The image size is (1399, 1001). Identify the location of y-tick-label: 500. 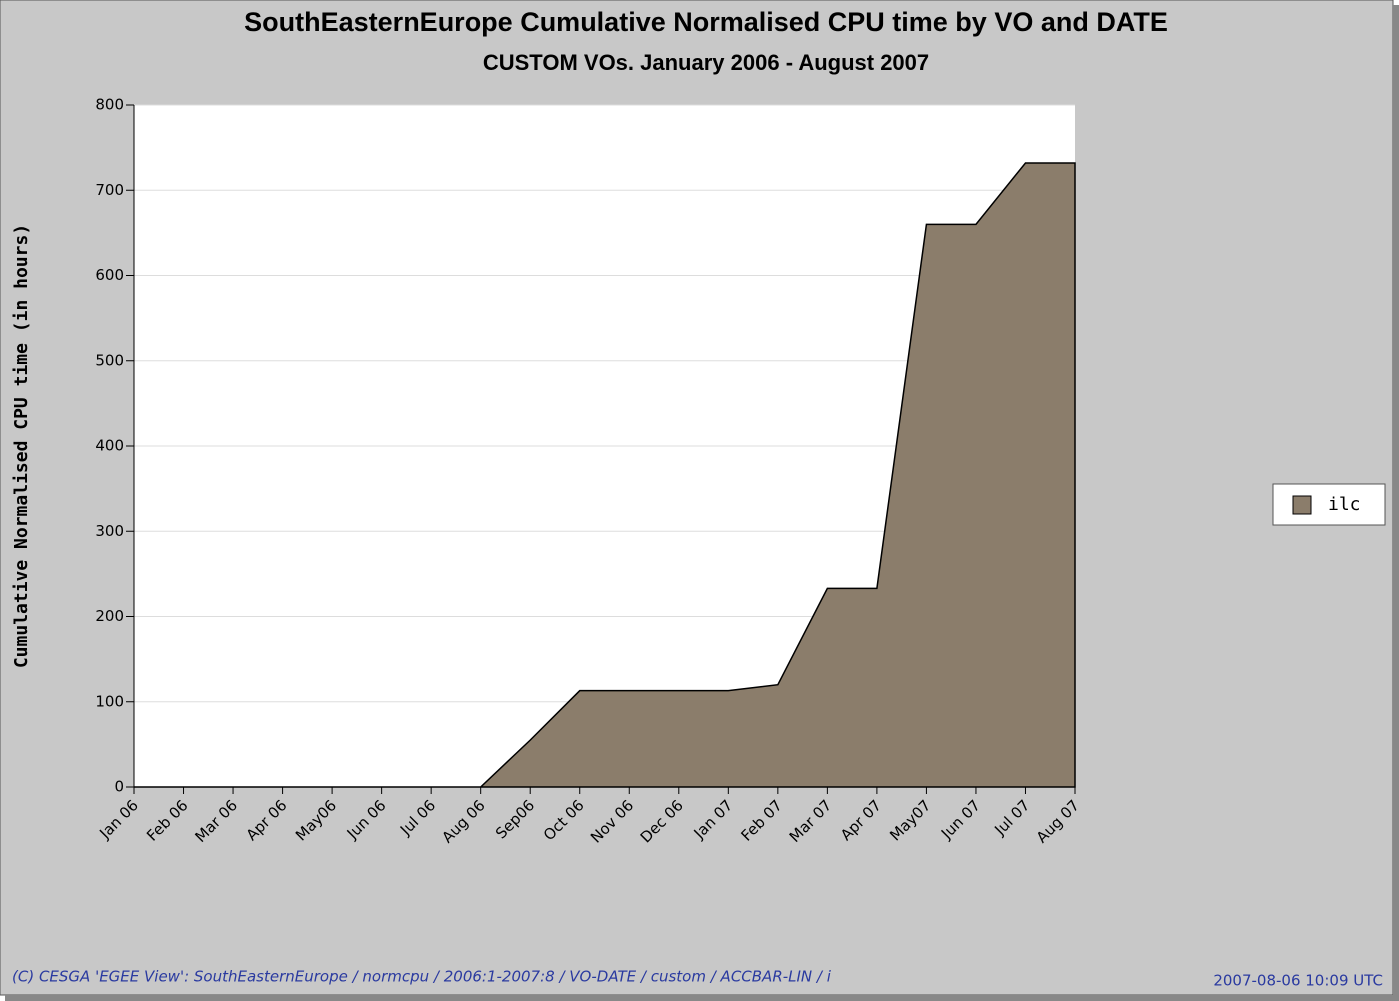
(109, 360).